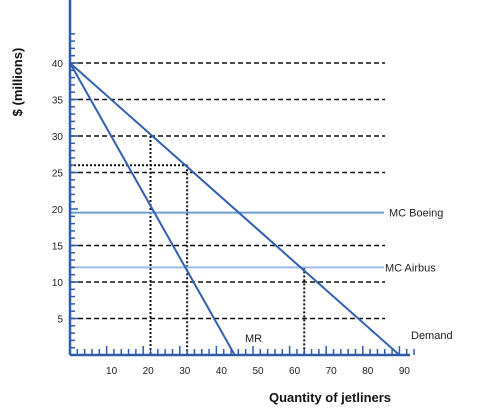  I want to click on x-tick-label-80: 80, so click(368, 371).